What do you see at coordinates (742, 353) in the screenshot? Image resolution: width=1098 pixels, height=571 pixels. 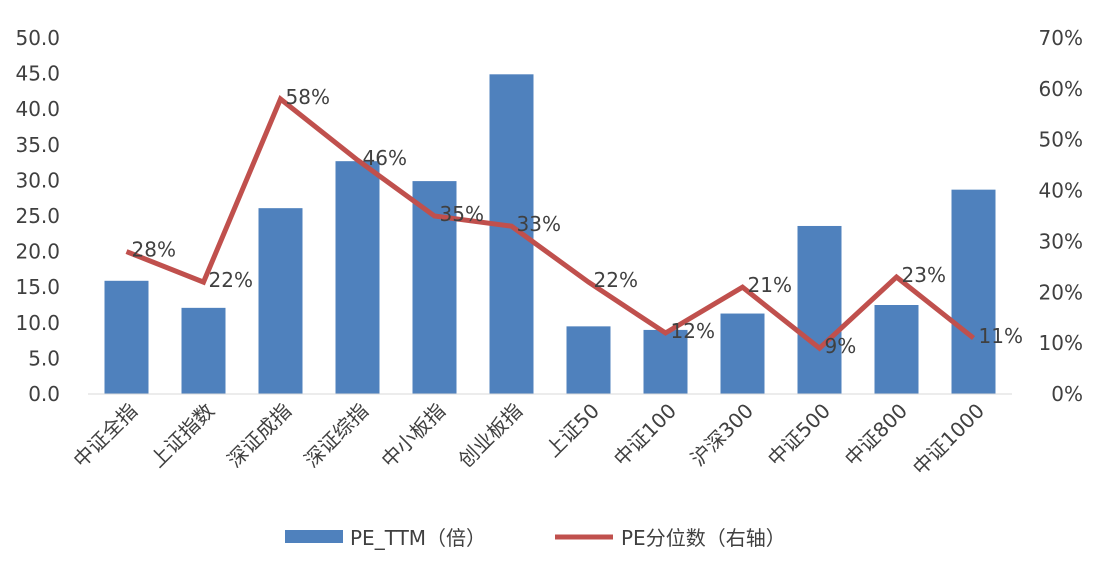 I see `bar-沪深300` at bounding box center [742, 353].